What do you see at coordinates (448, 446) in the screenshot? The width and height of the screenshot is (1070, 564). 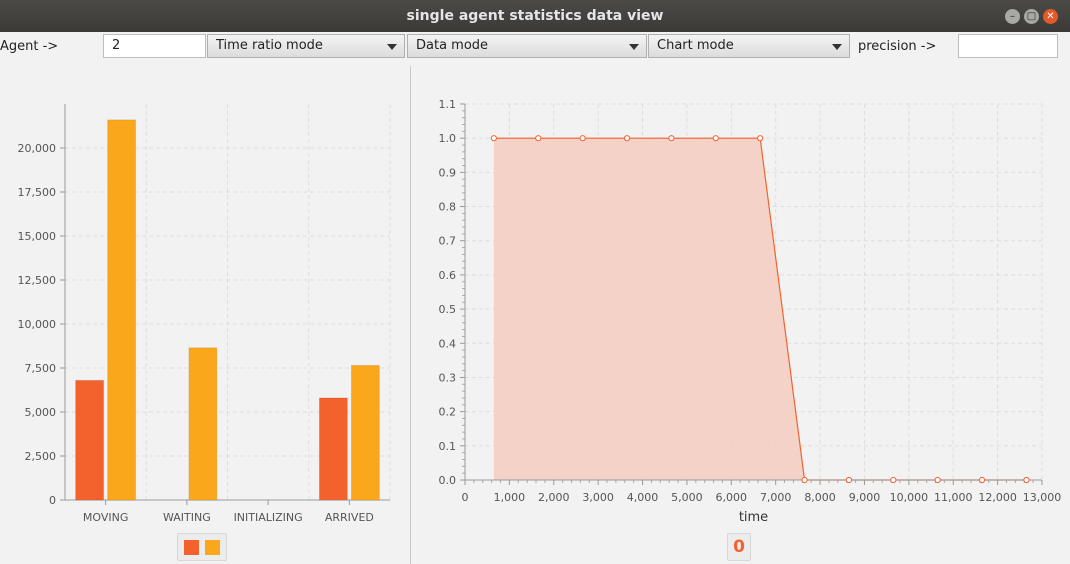 I see `y-tick-label: 0.1` at bounding box center [448, 446].